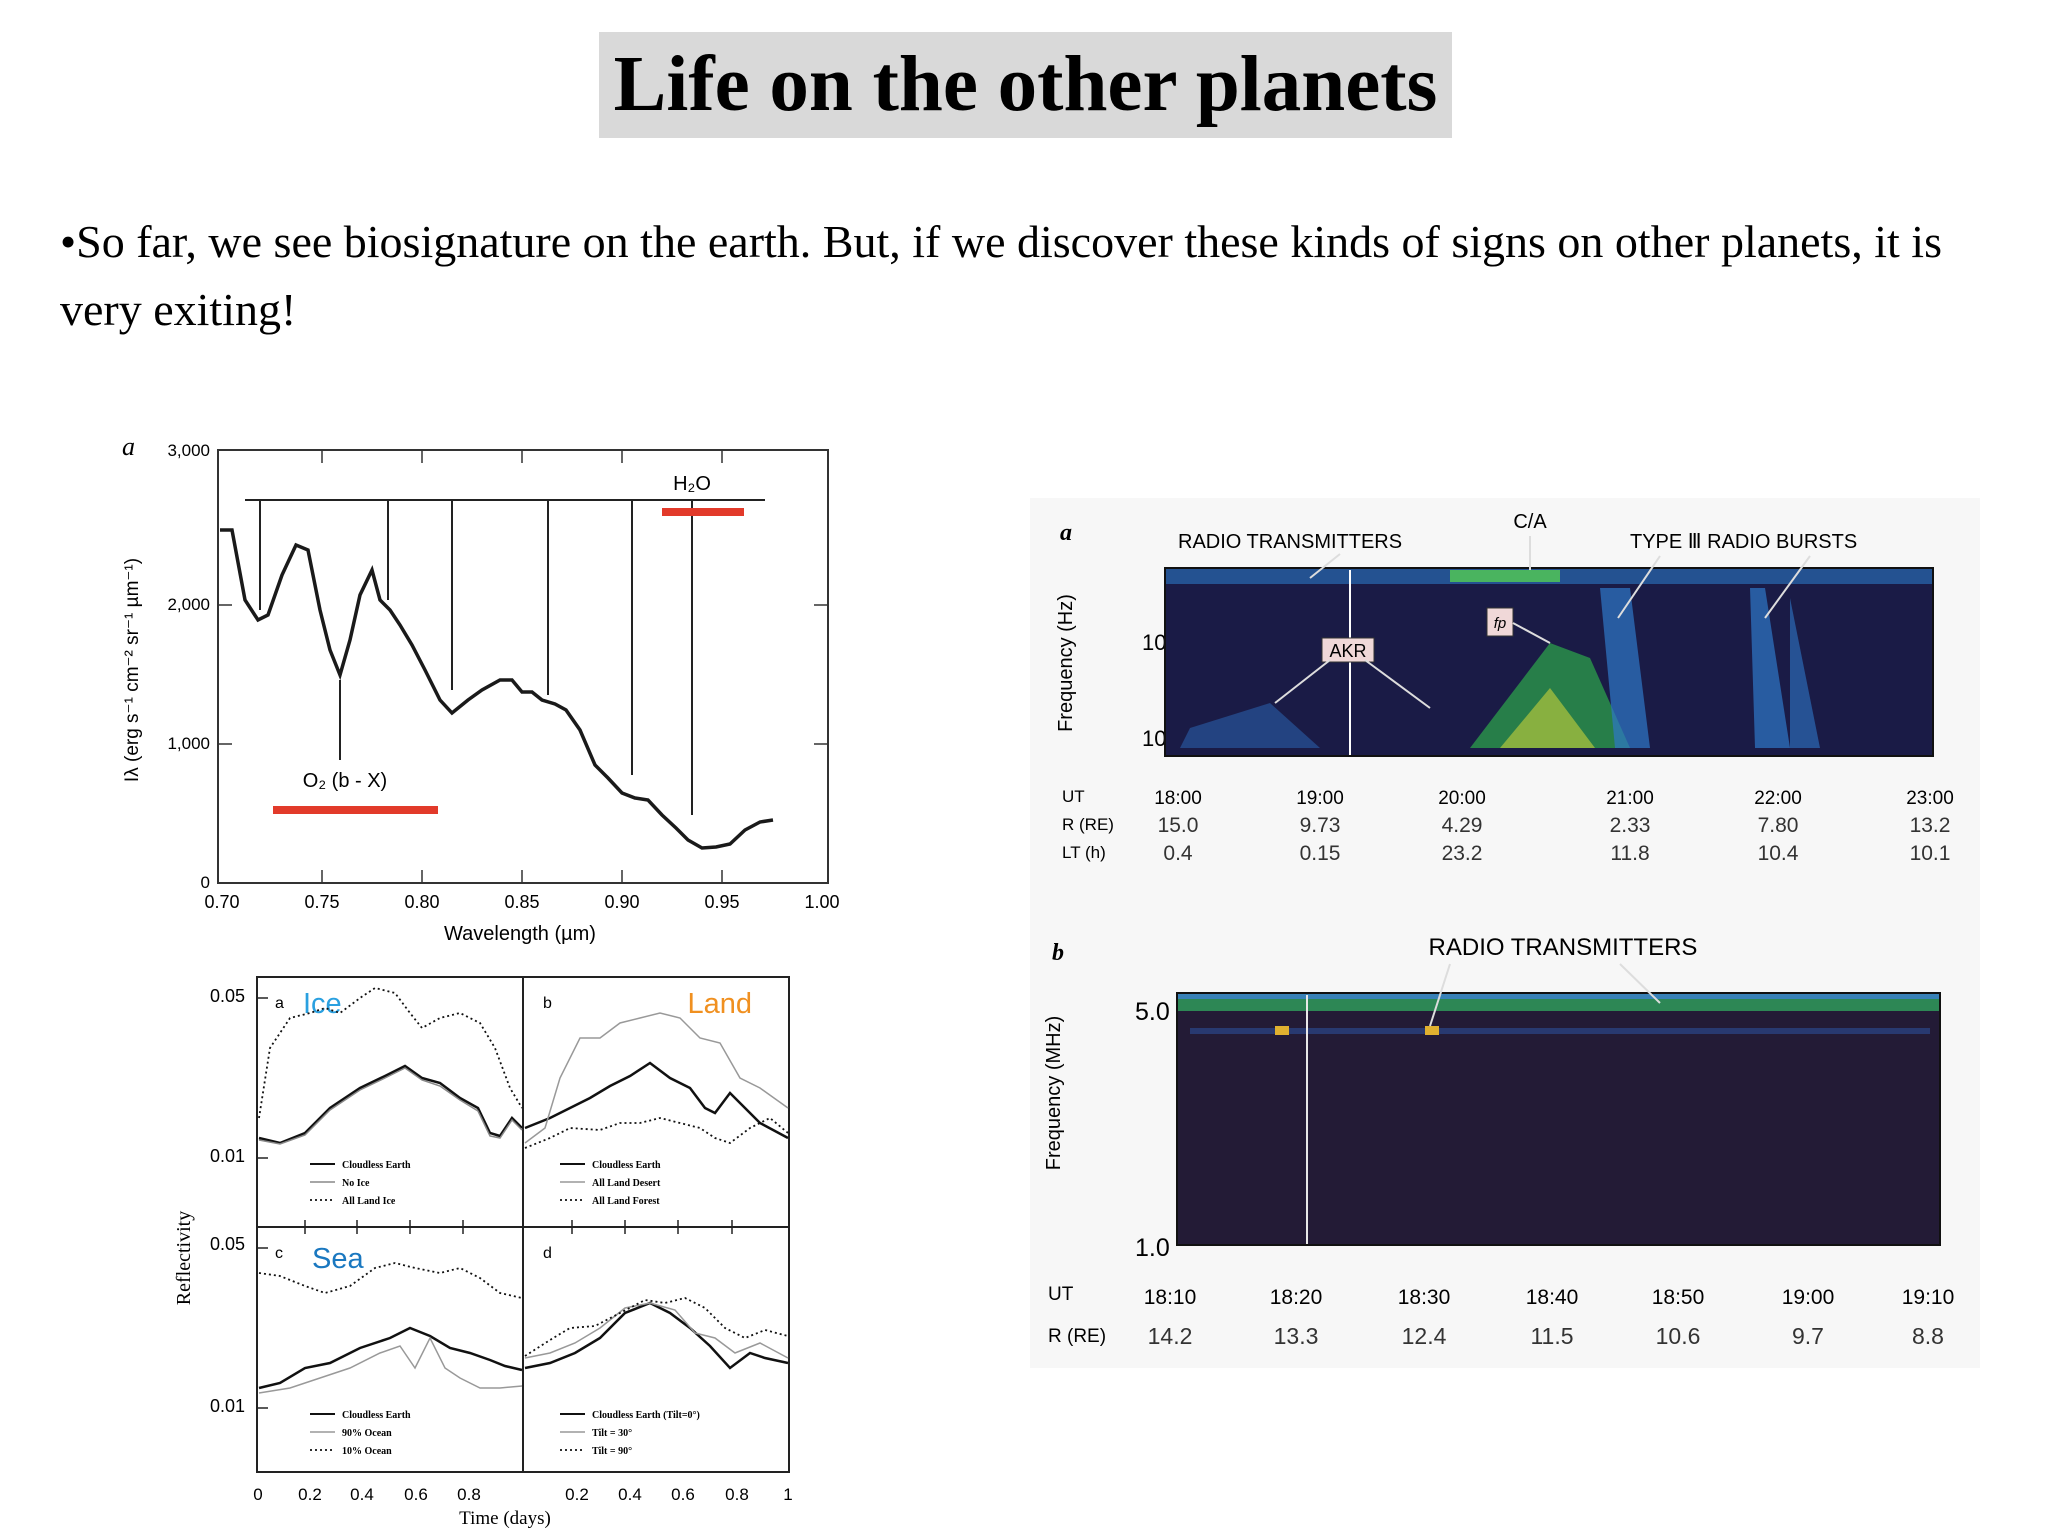 The height and width of the screenshot is (1536, 2048). I want to click on o2-band-marker, so click(355, 810).